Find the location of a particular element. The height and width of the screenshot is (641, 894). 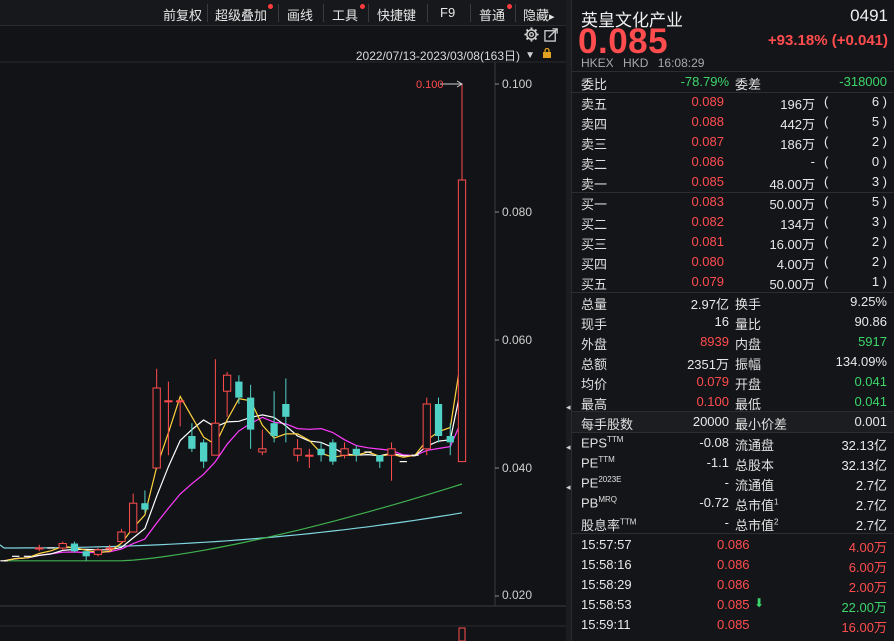

date-range-label: 2022/07/13-2023/03/08(163日) is located at coordinates (437, 56).